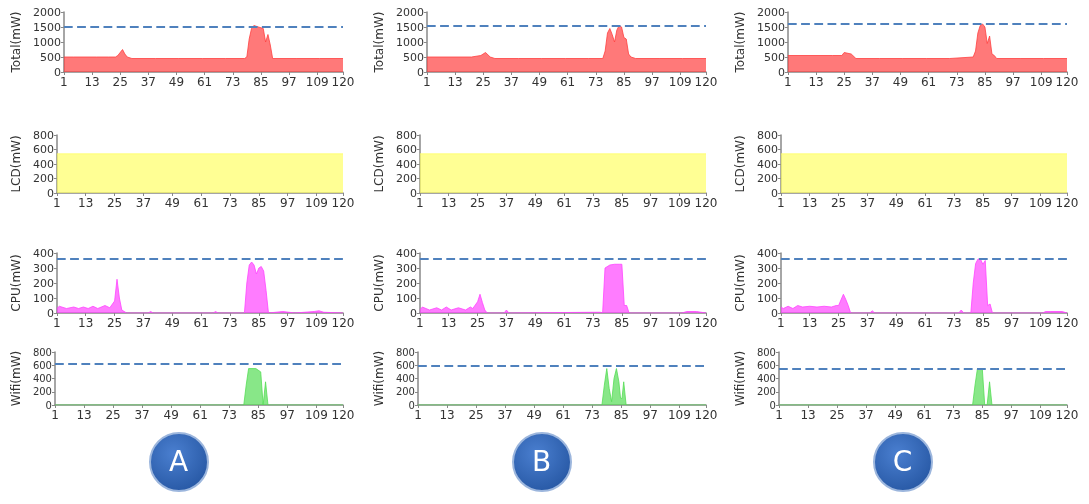  Describe the element at coordinates (50, 57) in the screenshot. I see `y-tick-label: 500` at that location.